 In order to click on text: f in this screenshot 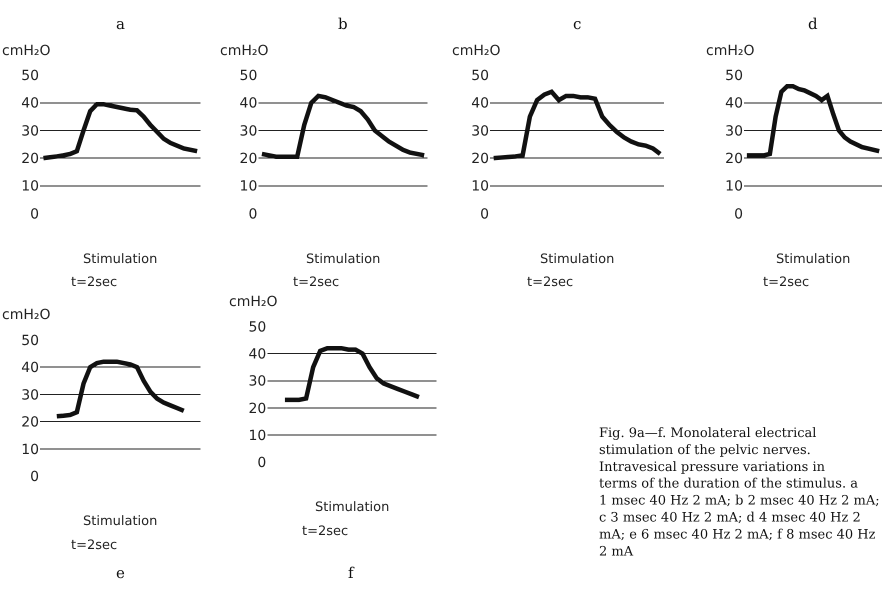, I will do `click(351, 573)`.